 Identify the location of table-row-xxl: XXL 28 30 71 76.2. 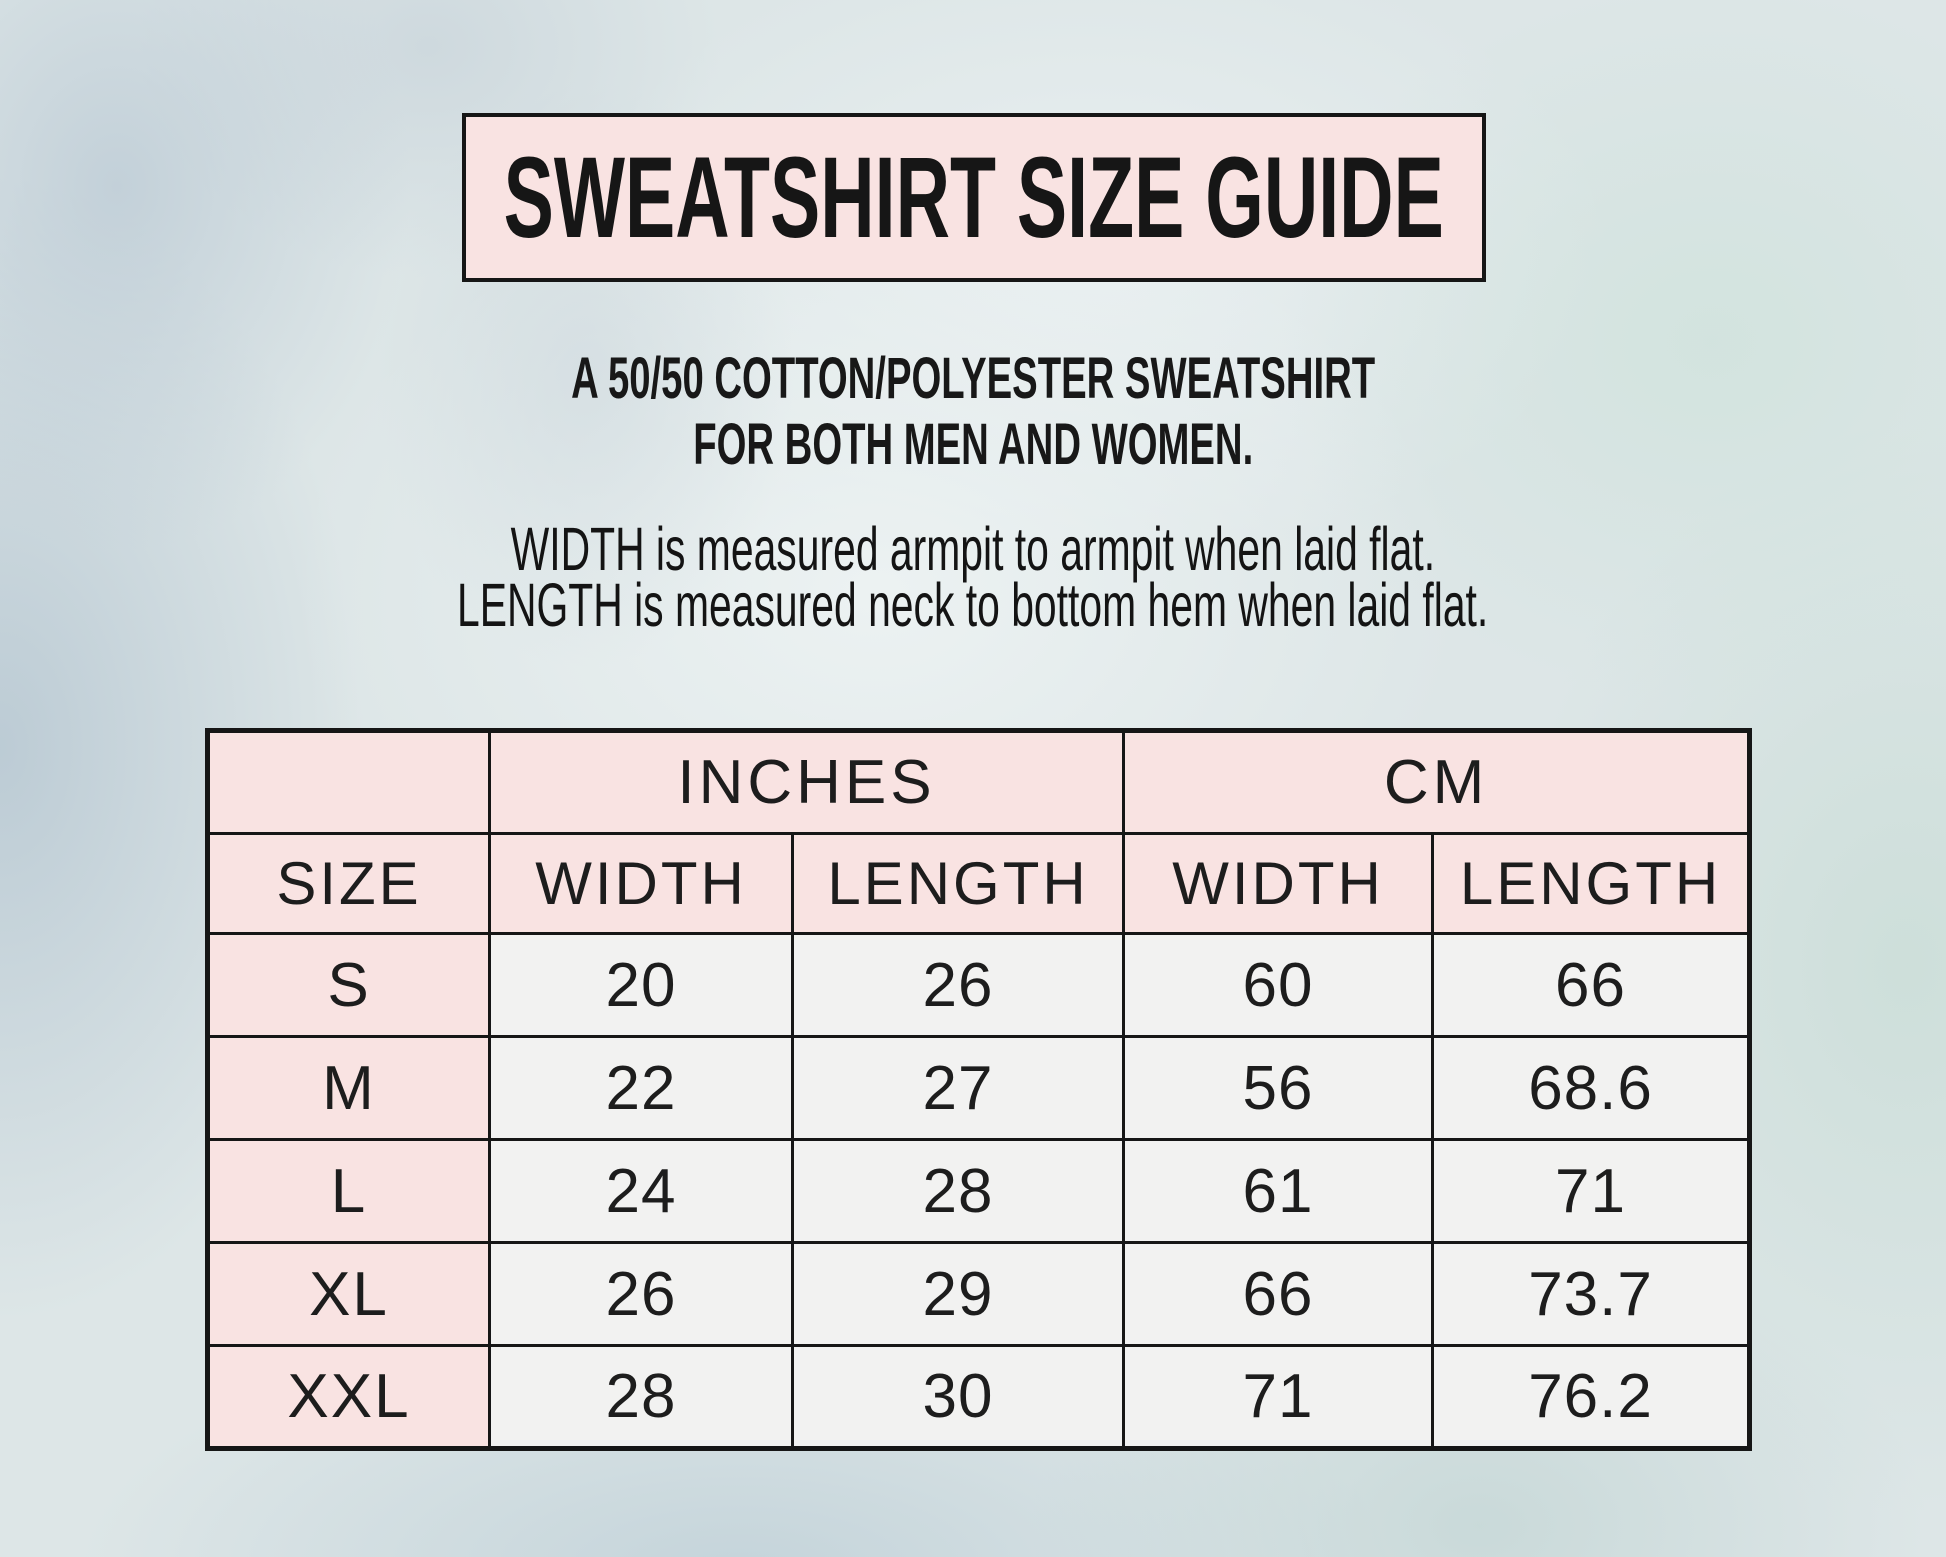
(979, 1397).